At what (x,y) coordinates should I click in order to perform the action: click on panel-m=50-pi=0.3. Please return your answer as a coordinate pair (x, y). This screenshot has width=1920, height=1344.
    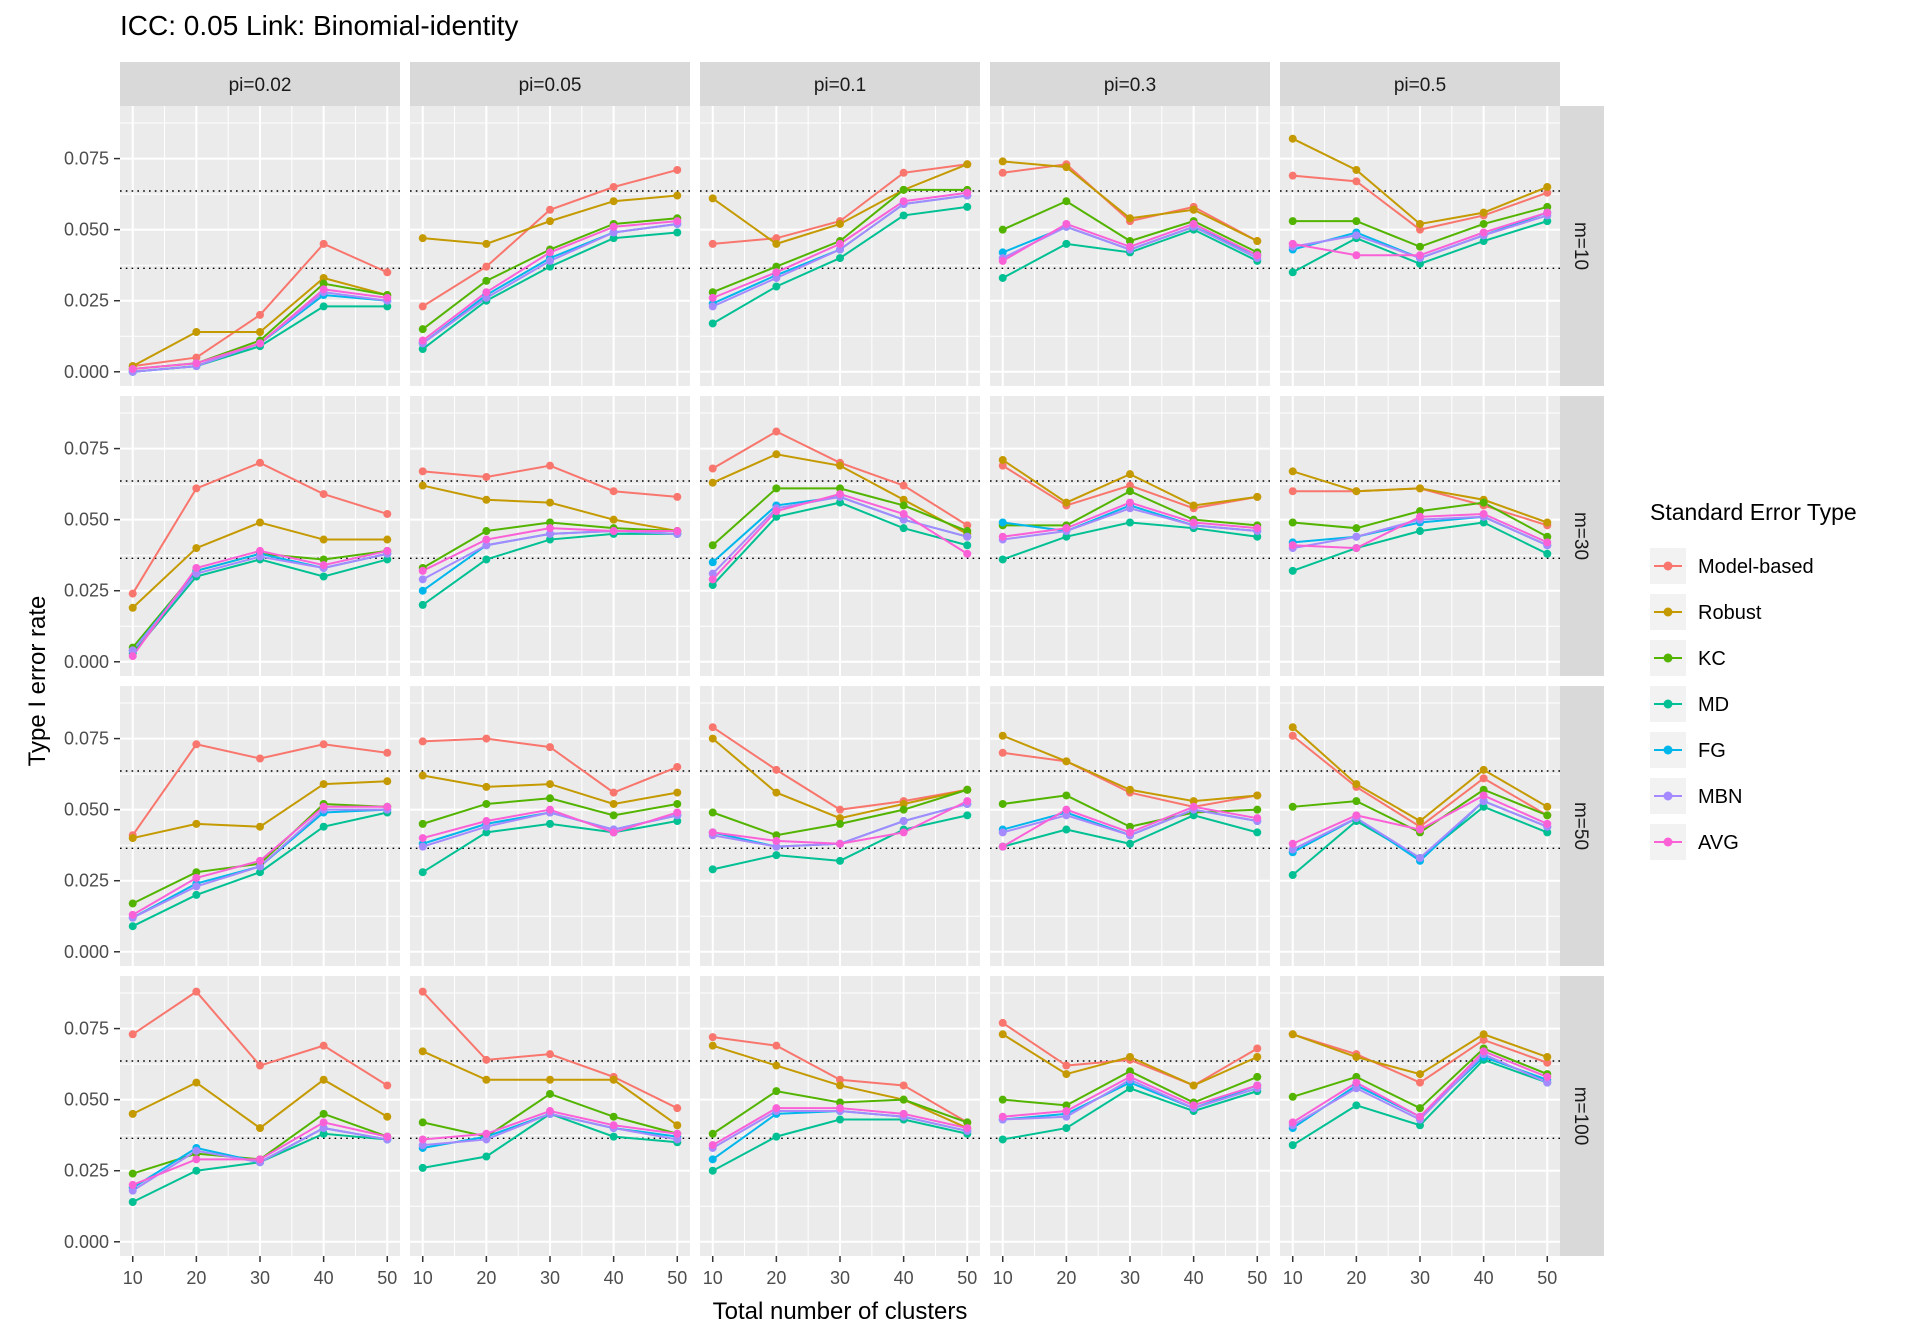
    Looking at the image, I should click on (1130, 826).